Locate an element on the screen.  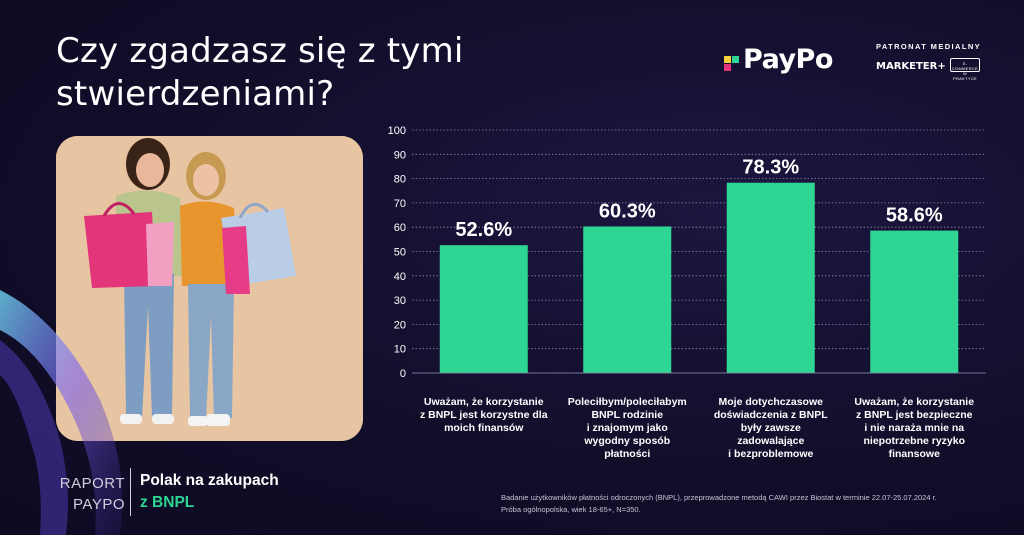
bar-value-label: 52.6% is located at coordinates (483, 230).